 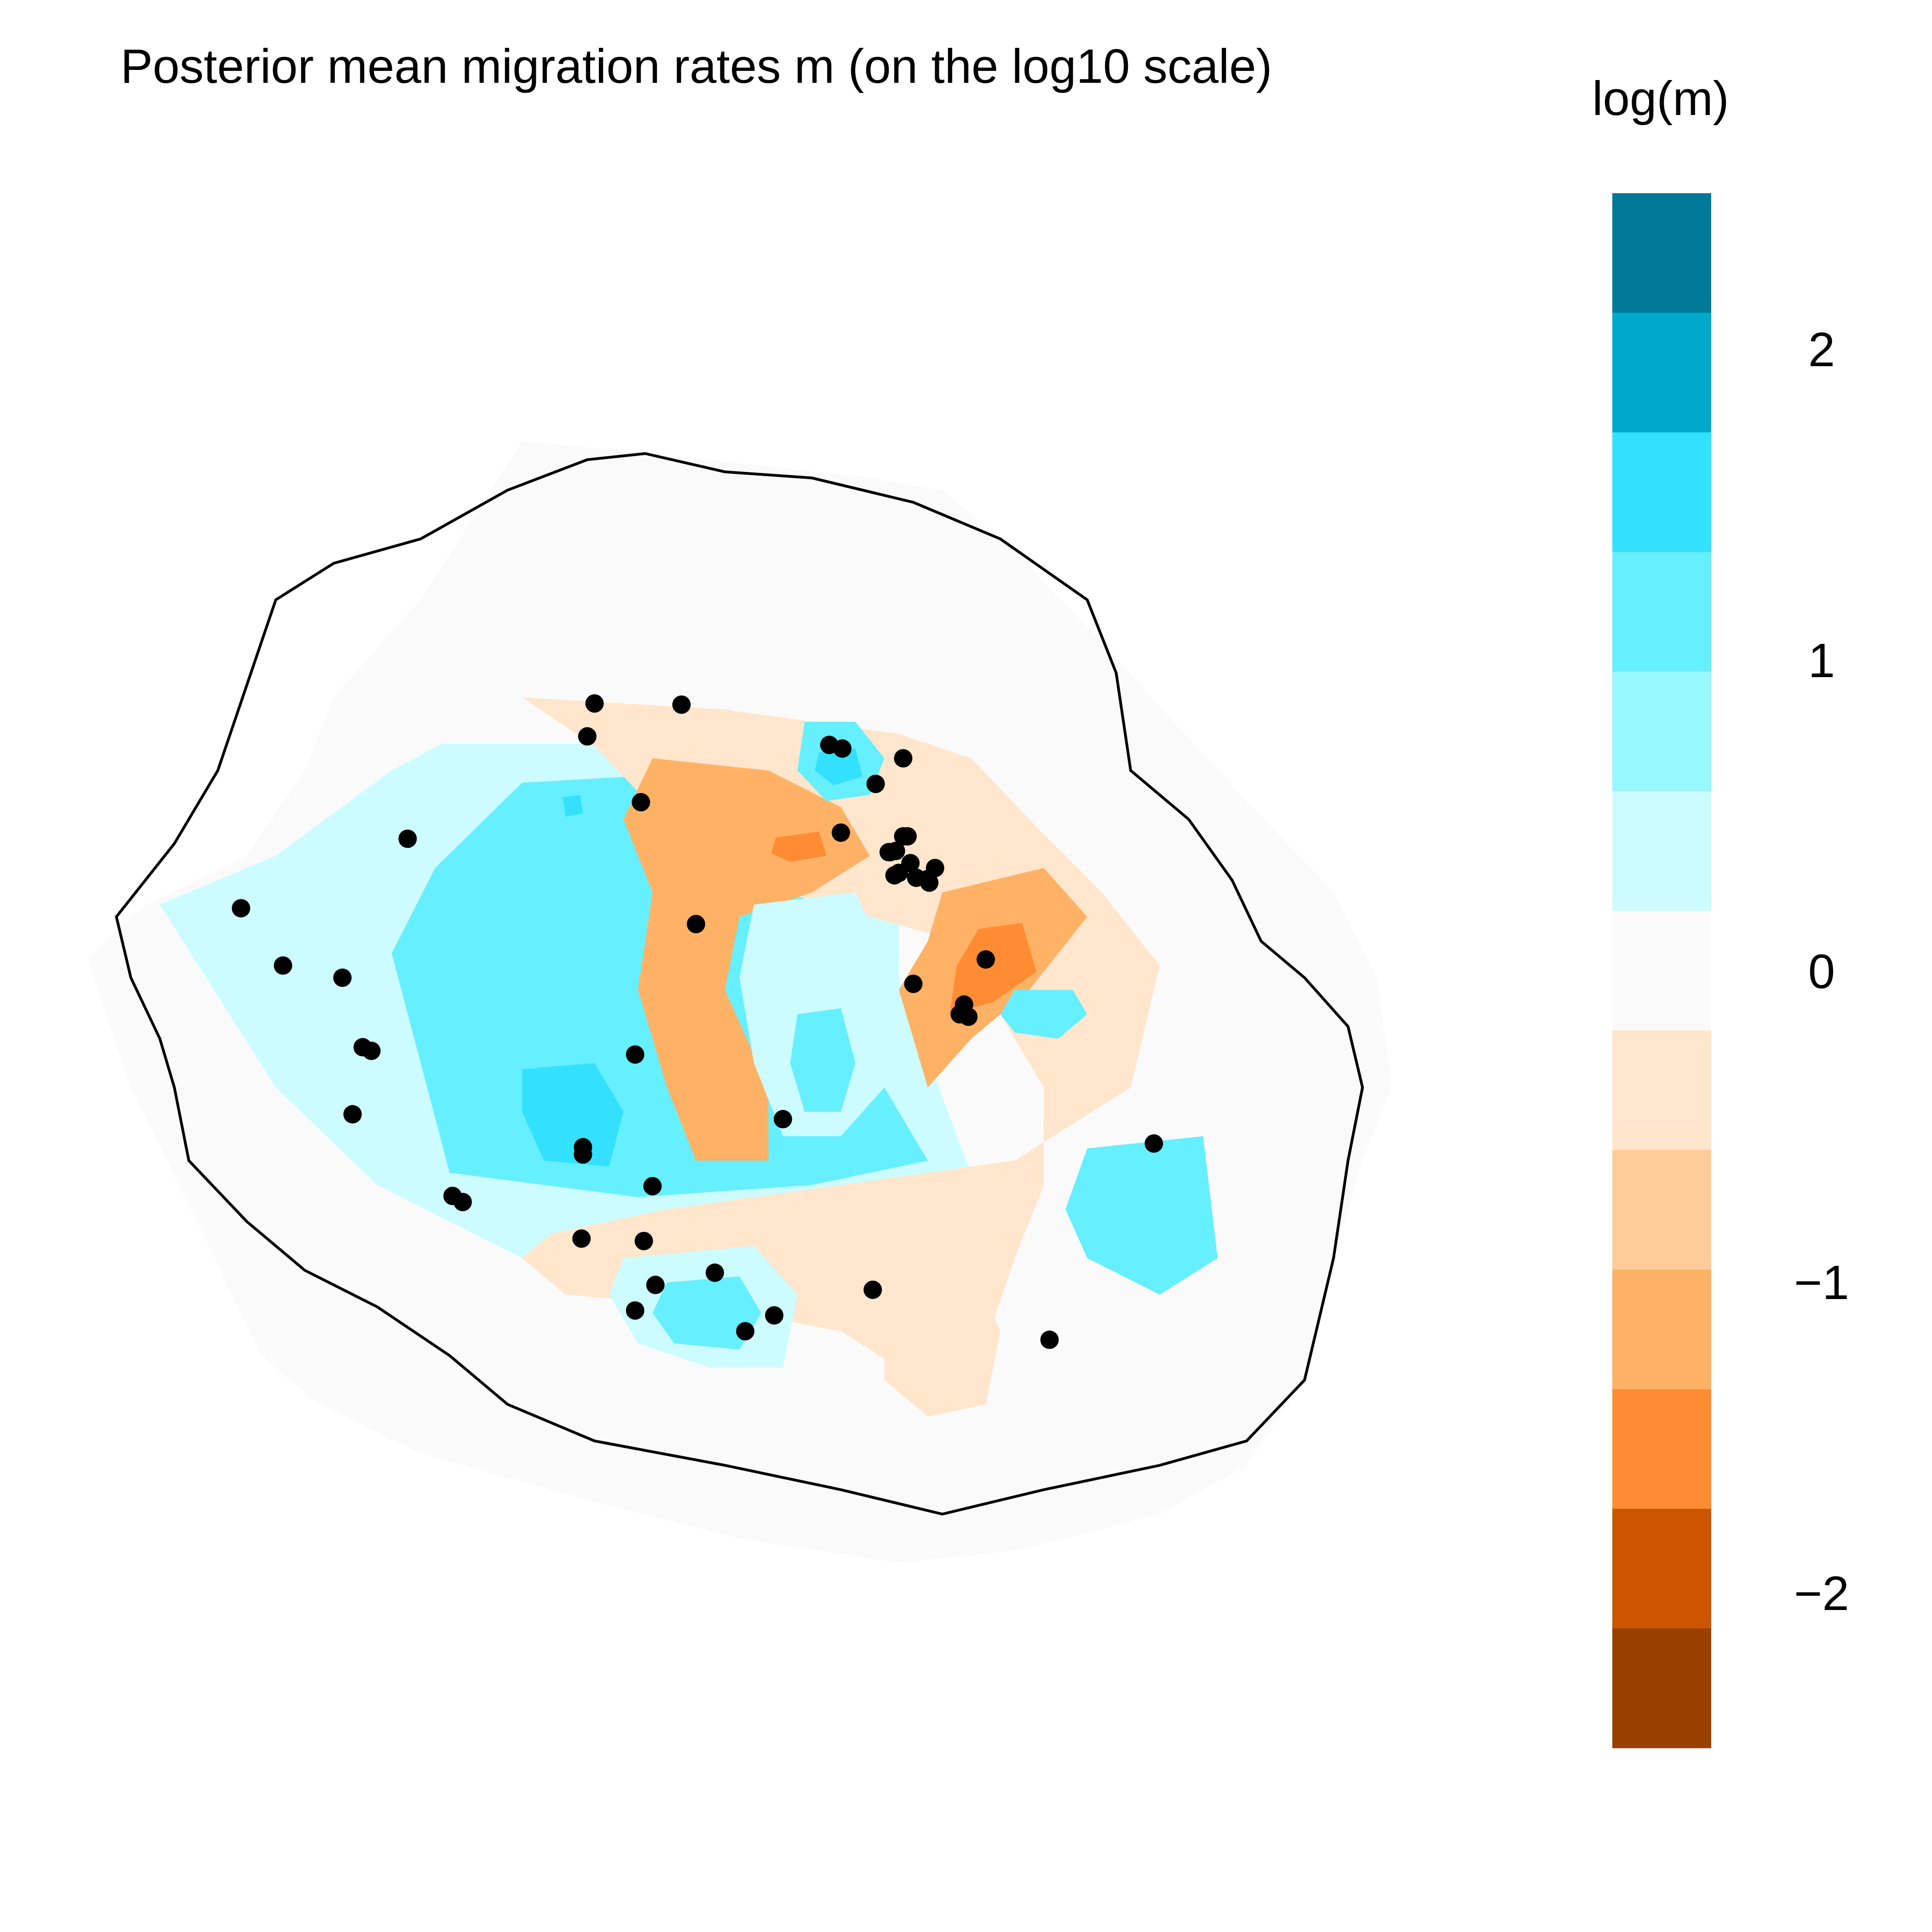 I want to click on legend-title: log(m), so click(x=1660, y=99).